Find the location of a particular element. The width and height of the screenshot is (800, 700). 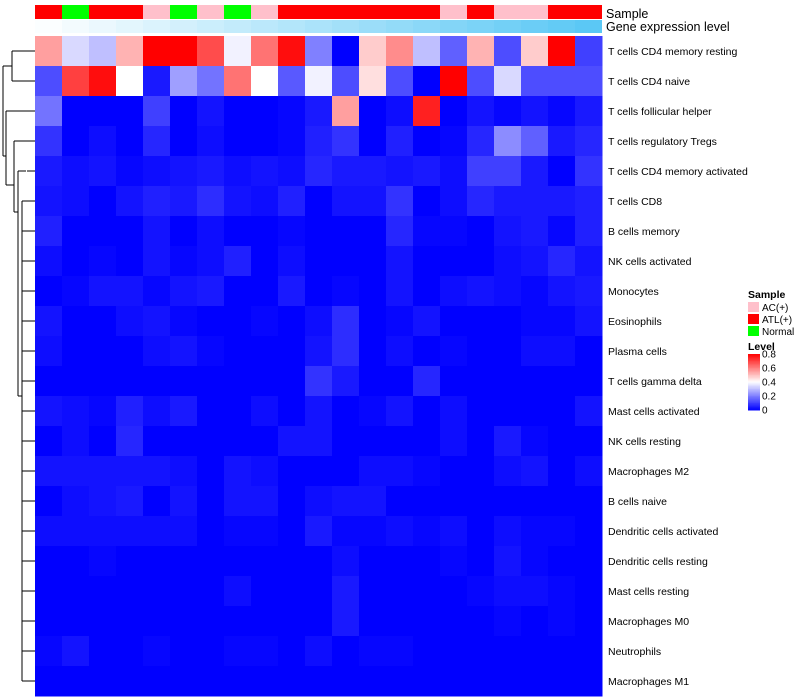

row-label: Eosinophils is located at coordinates (635, 322).